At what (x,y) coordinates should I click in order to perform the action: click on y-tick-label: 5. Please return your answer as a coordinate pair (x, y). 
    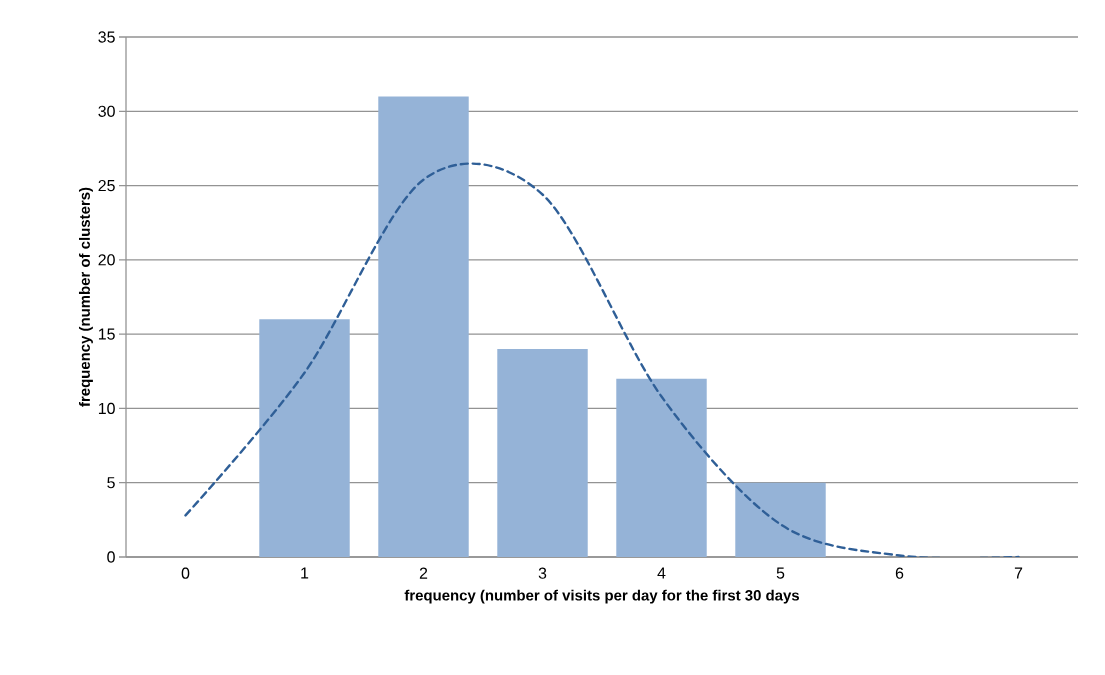
    Looking at the image, I should click on (111, 483).